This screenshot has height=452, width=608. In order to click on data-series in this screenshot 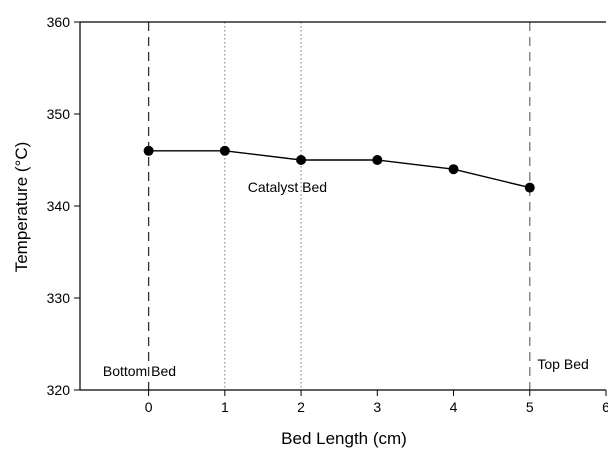, I will do `click(339, 169)`.